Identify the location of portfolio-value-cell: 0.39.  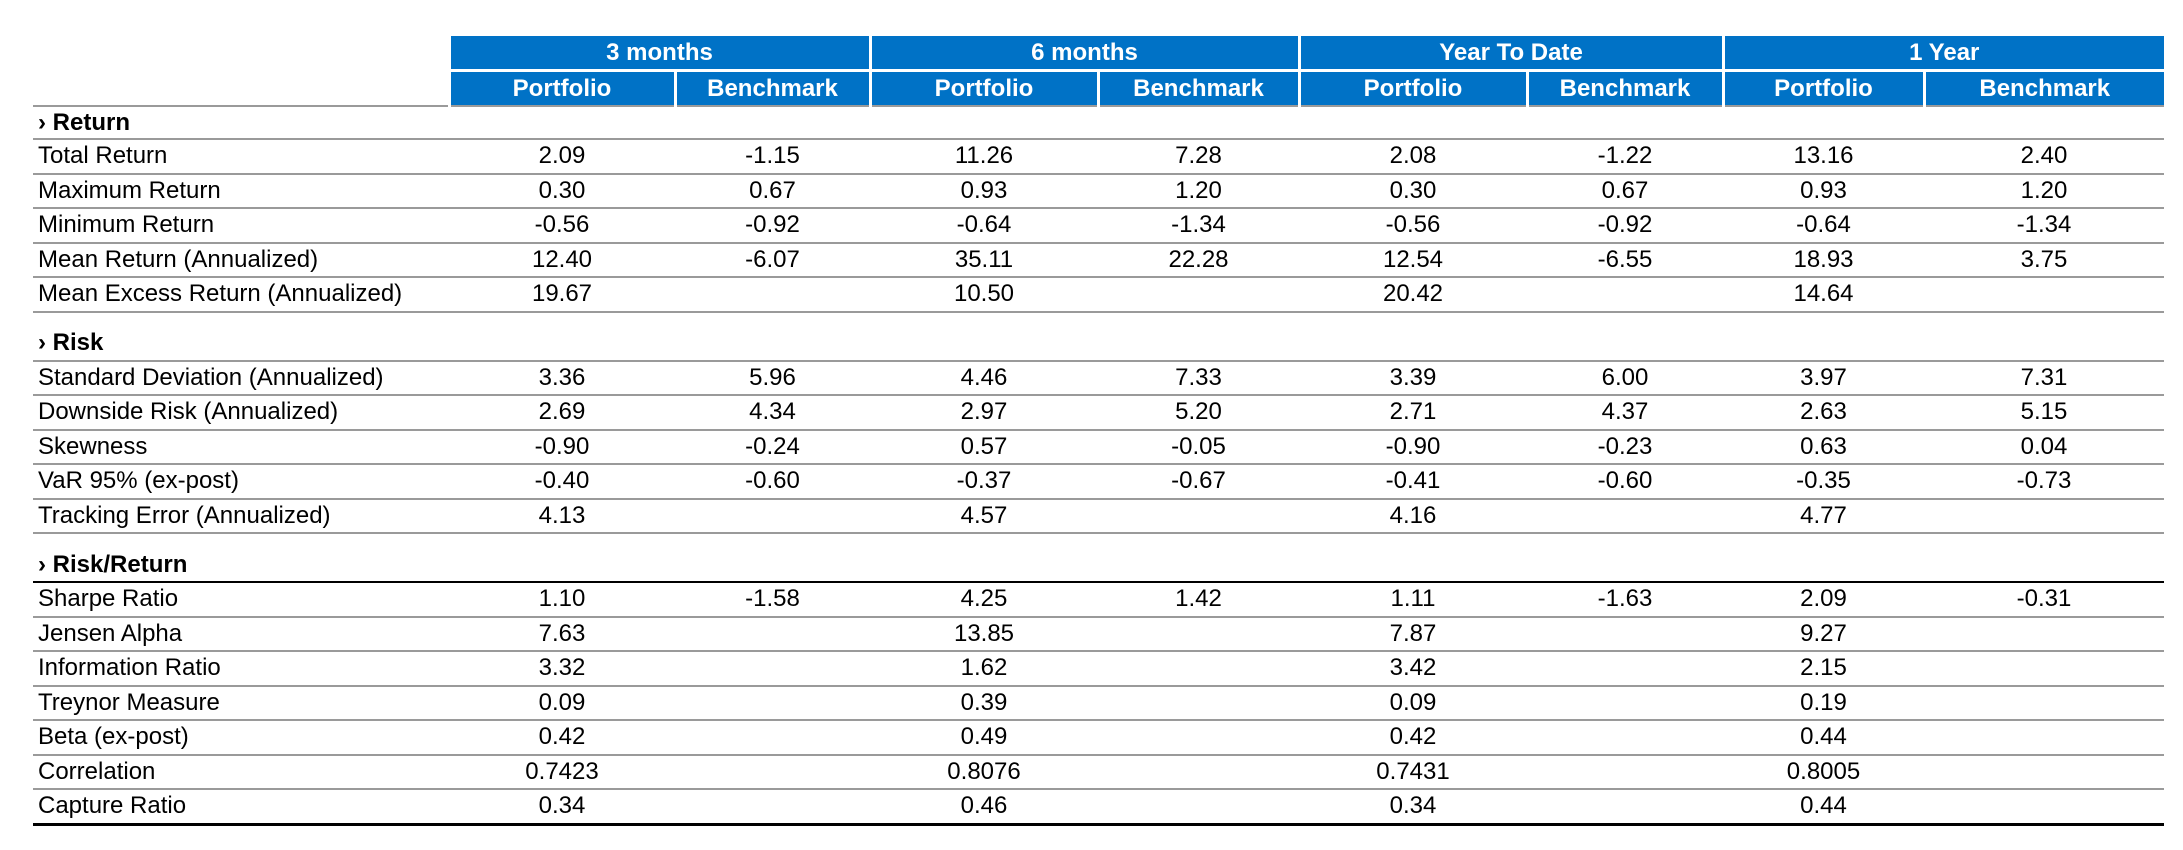
(984, 703).